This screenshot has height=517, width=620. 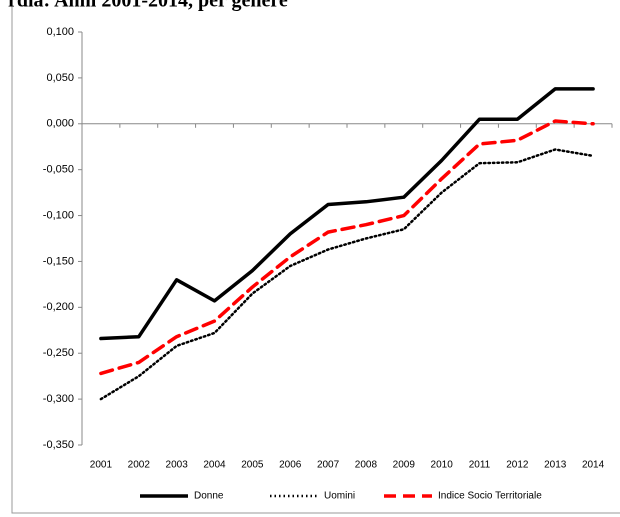 I want to click on x-tick-label: 2003, so click(x=177, y=465).